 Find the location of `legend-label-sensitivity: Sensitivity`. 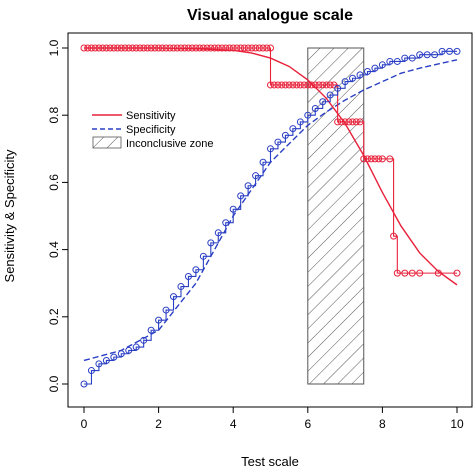

legend-label-sensitivity: Sensitivity is located at coordinates (151, 116).